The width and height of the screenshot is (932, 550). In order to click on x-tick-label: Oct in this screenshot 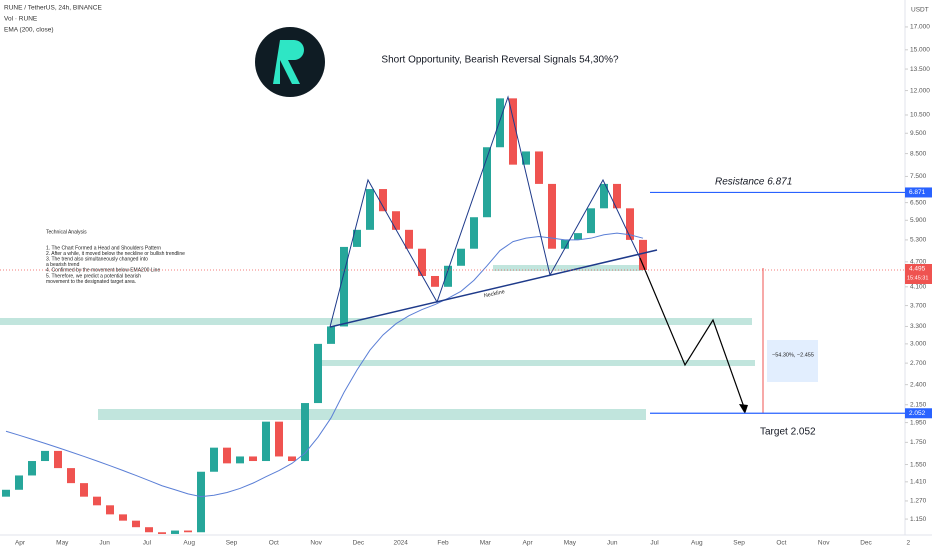, I will do `click(781, 543)`.